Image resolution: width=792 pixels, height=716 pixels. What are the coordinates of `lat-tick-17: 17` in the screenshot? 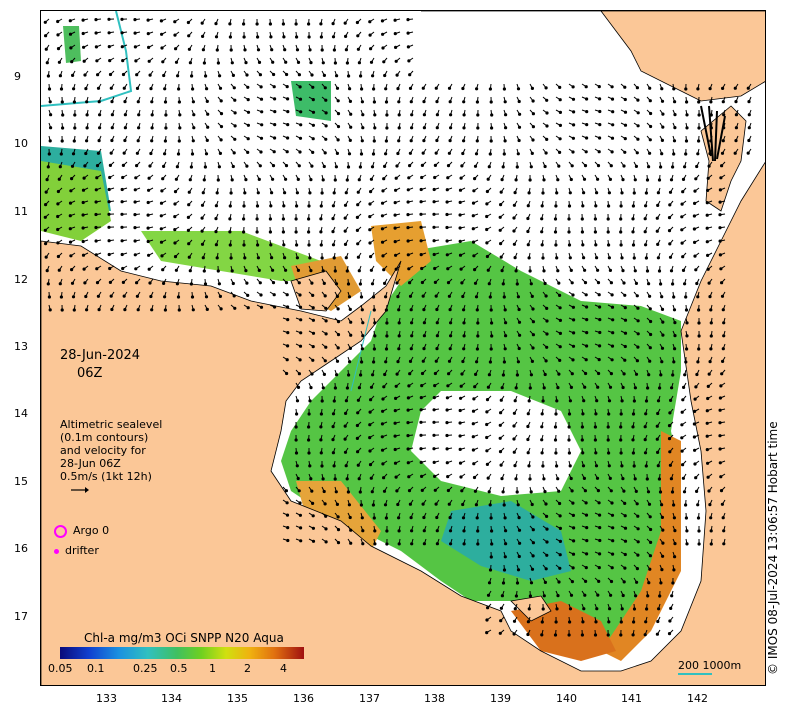 It's located at (21, 616).